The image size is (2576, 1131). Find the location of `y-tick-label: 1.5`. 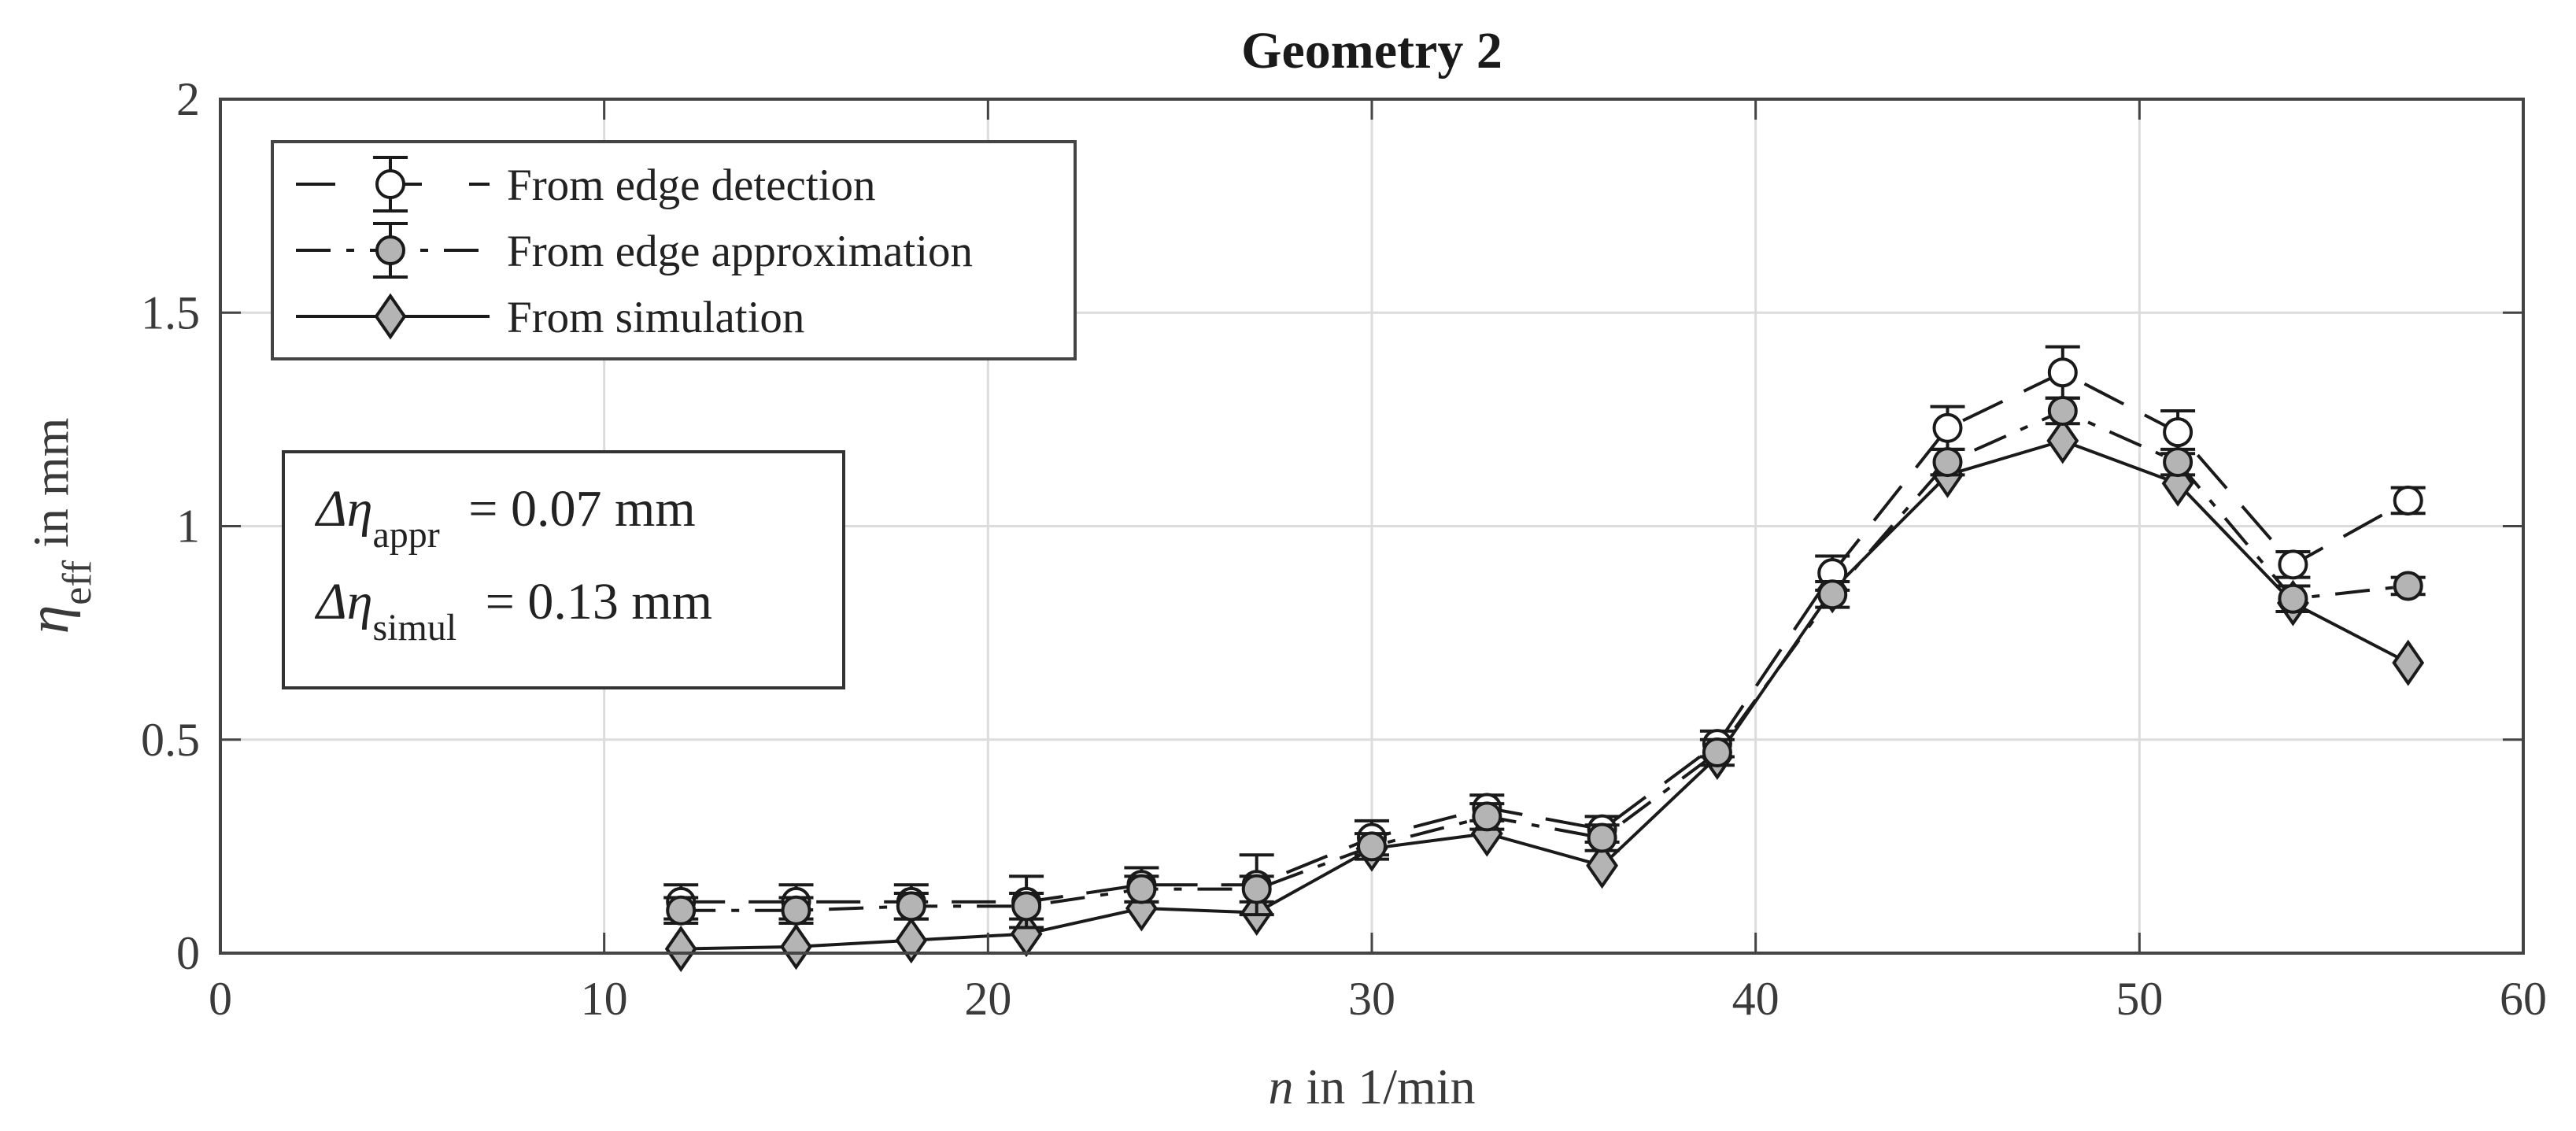

y-tick-label: 1.5 is located at coordinates (170, 312).